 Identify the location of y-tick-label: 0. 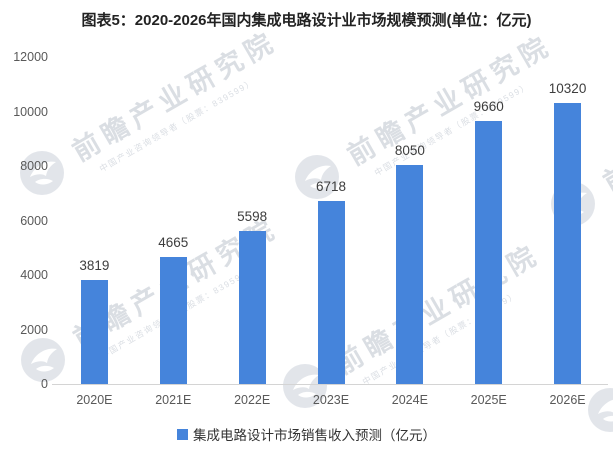
(44, 384).